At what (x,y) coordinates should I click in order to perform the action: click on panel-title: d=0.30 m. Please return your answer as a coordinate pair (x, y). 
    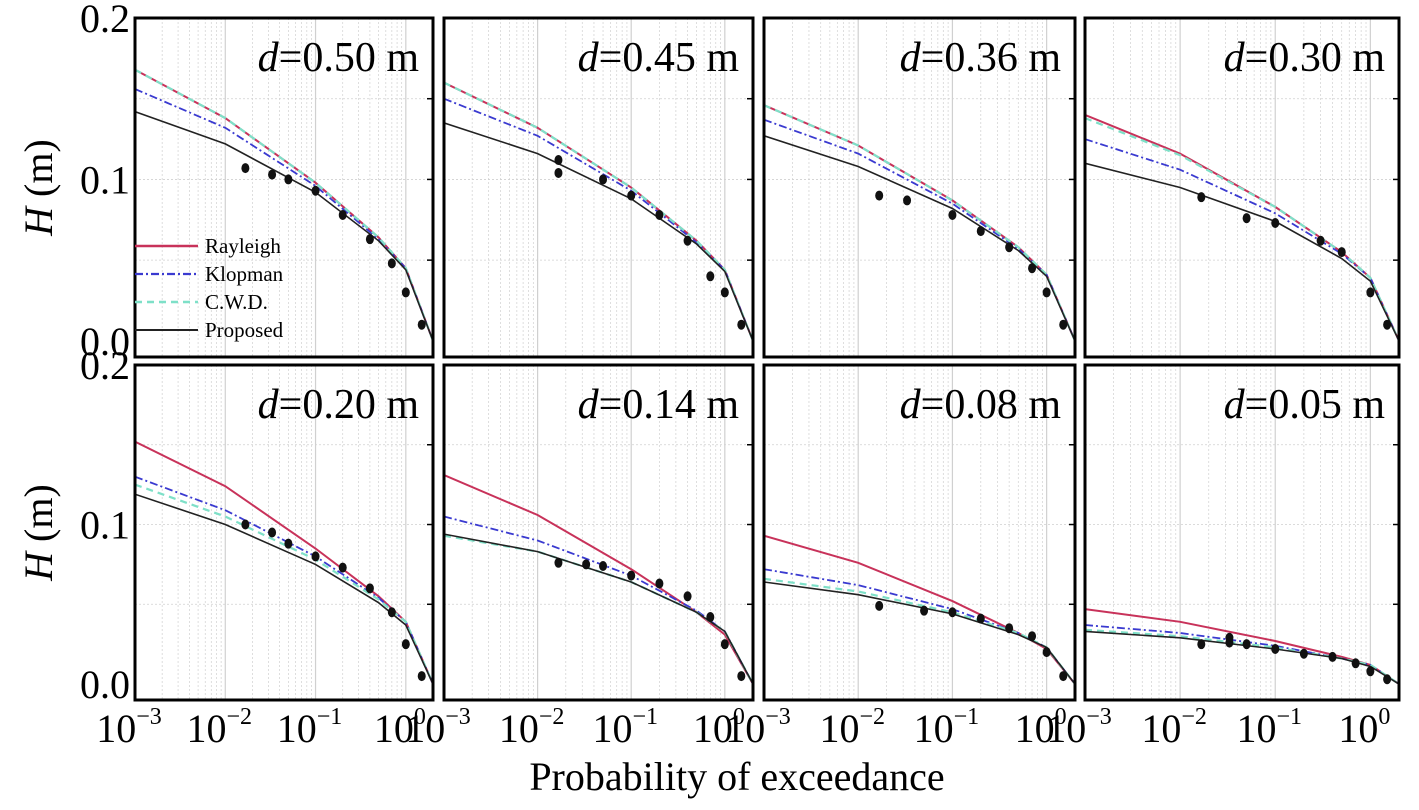
    Looking at the image, I should click on (1305, 58).